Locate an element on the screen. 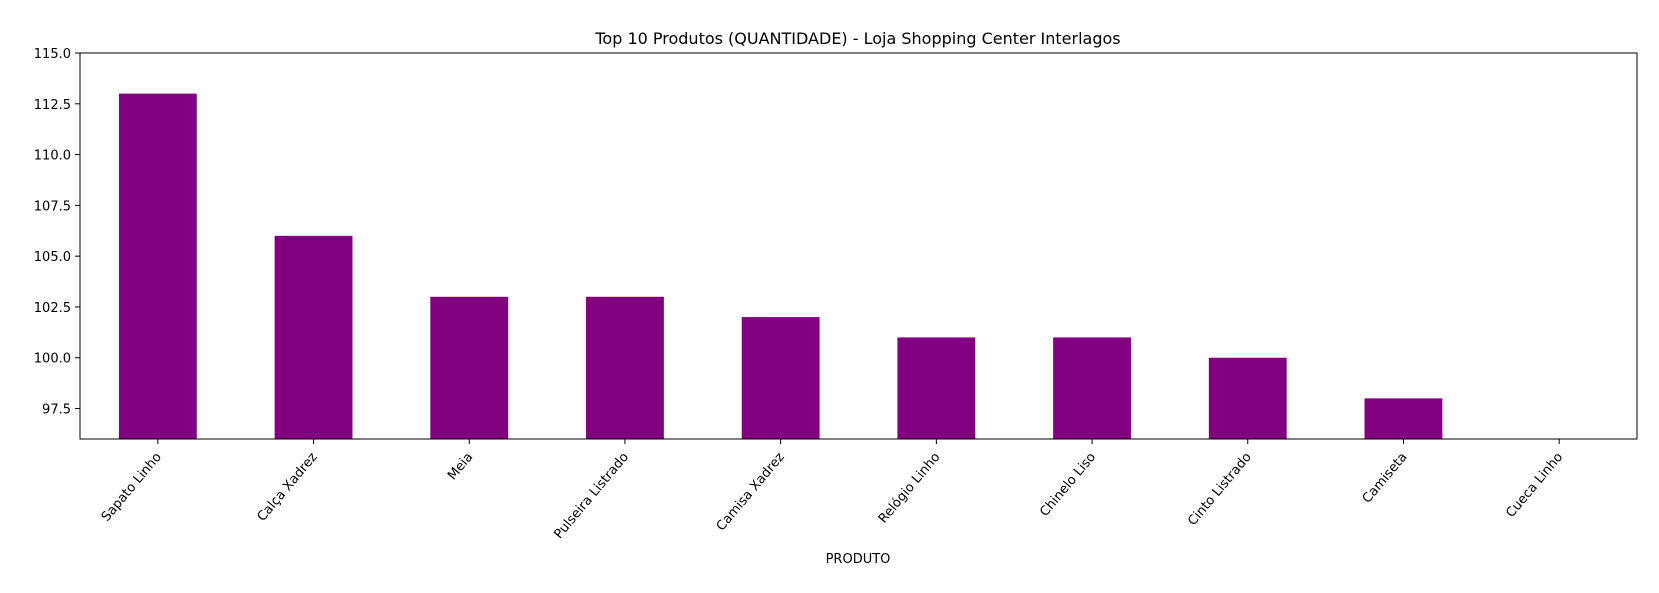 This screenshot has height=593, width=1659. x-tick-label: Pulseira Listrado is located at coordinates (591, 496).